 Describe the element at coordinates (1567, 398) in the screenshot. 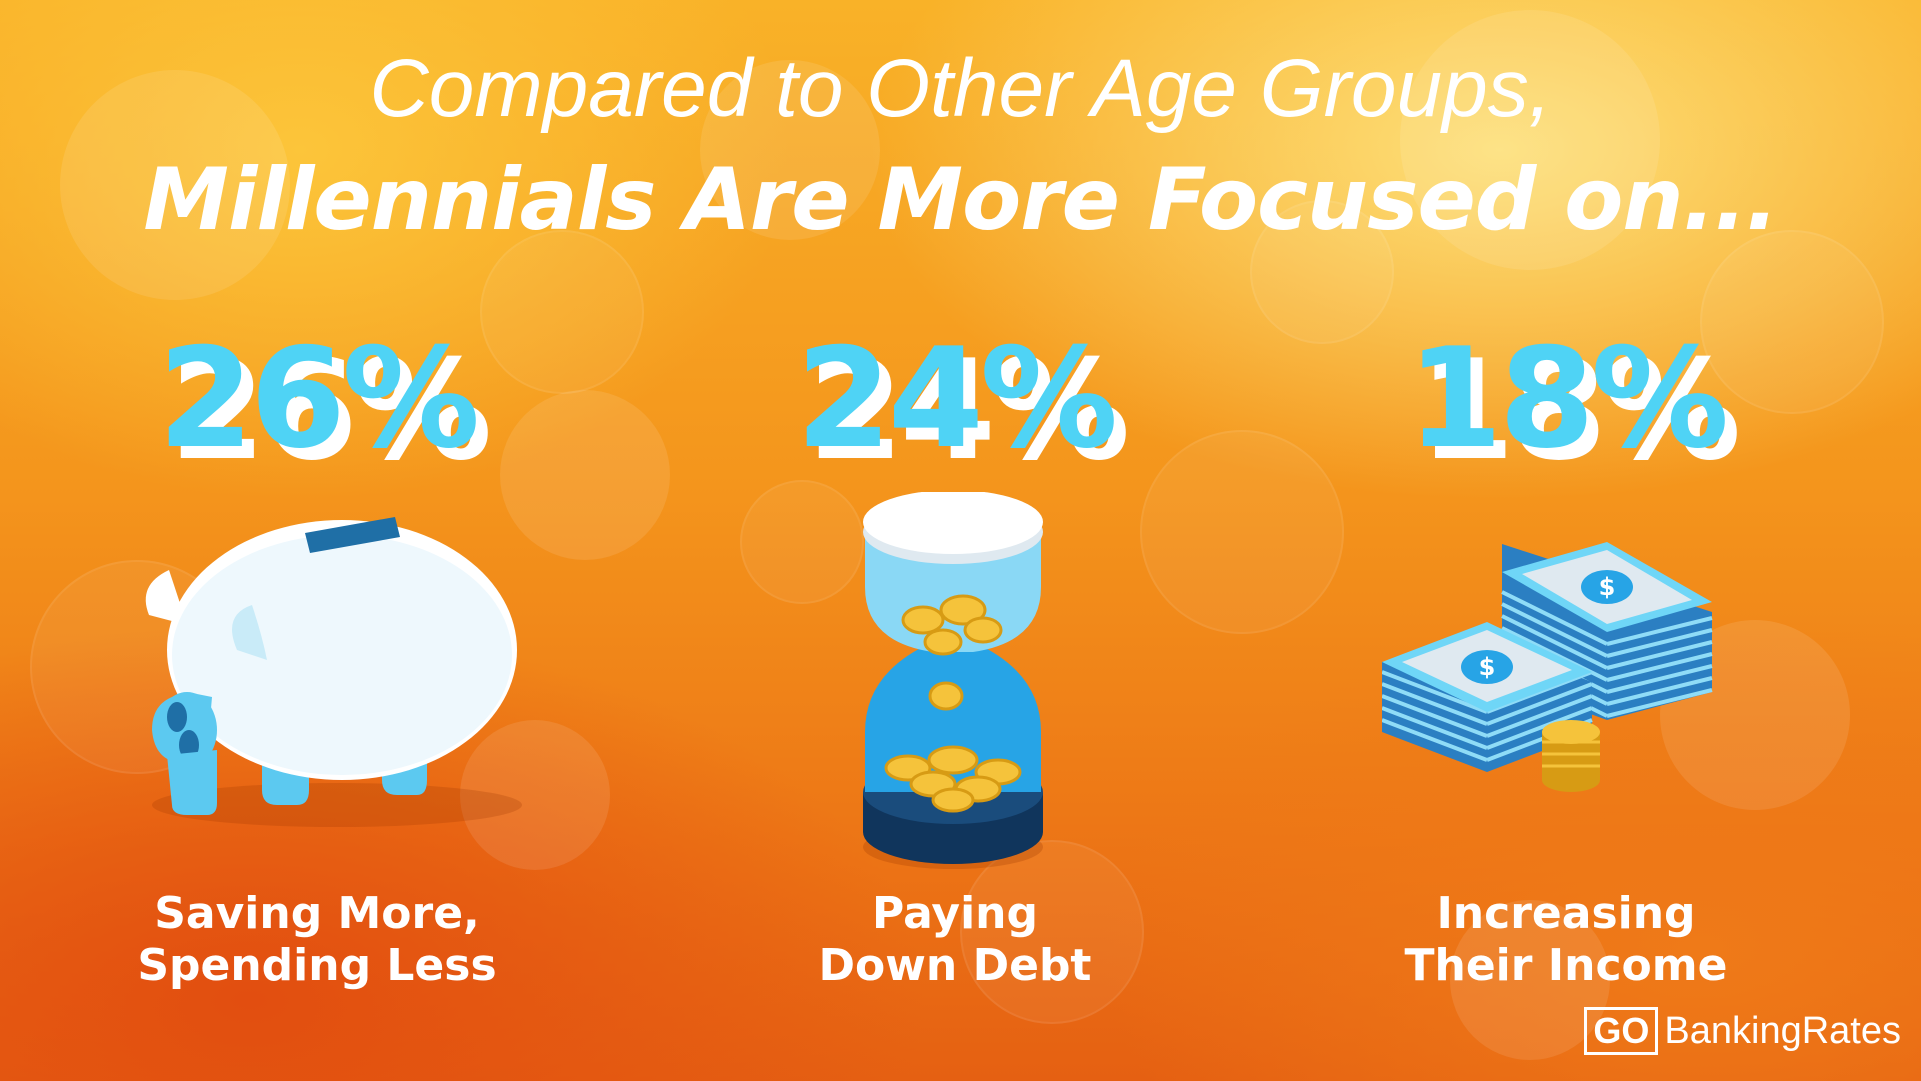

I see `stat-percent: 18%` at that location.